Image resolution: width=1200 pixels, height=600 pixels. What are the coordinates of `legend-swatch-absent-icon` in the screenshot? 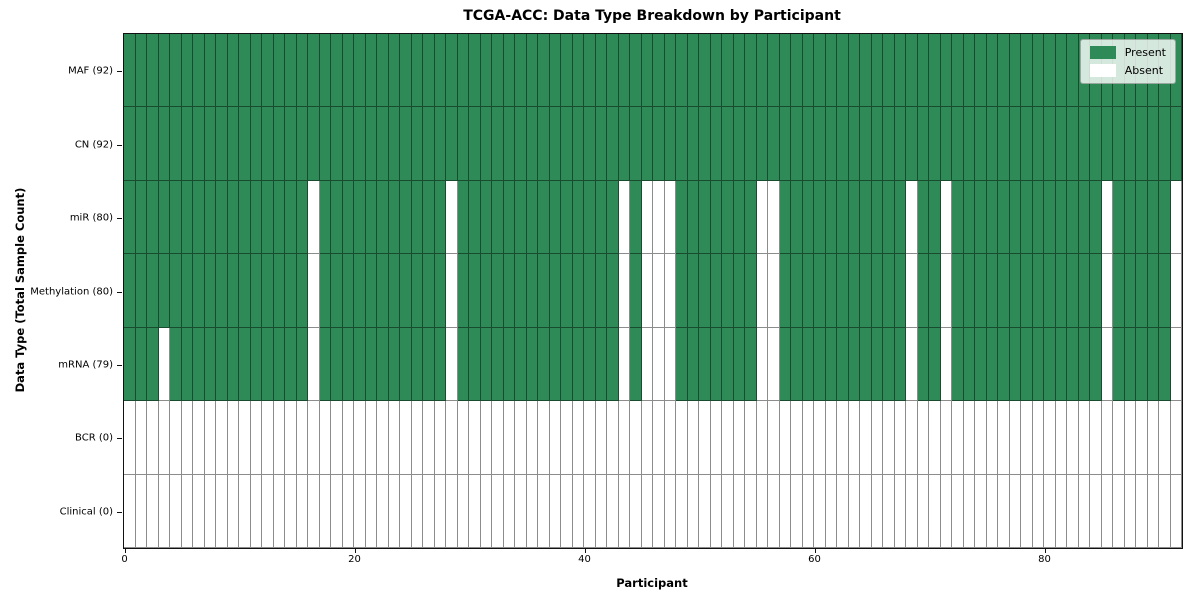 It's located at (1102, 70).